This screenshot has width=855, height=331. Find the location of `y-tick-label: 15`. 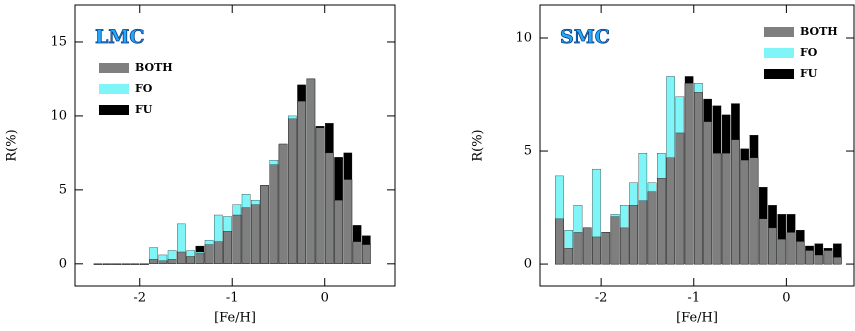

y-tick-label: 15 is located at coordinates (58, 41).